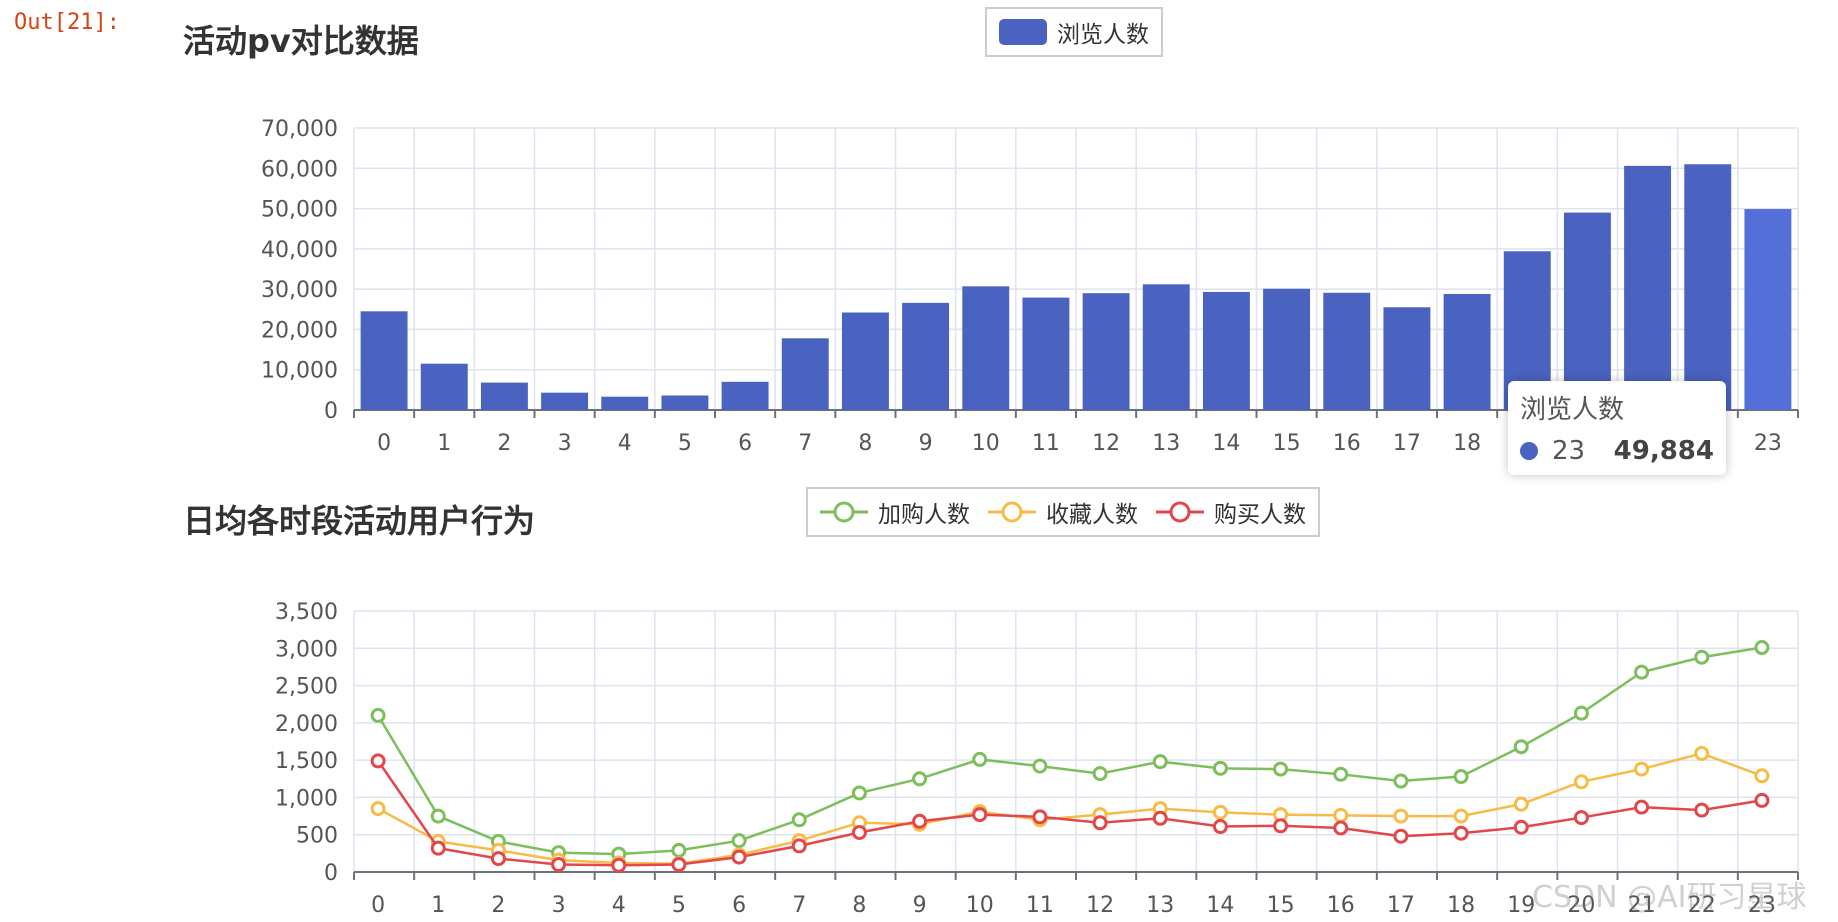 This screenshot has width=1838, height=922. I want to click on x-tick-label: 14, so click(1220, 905).